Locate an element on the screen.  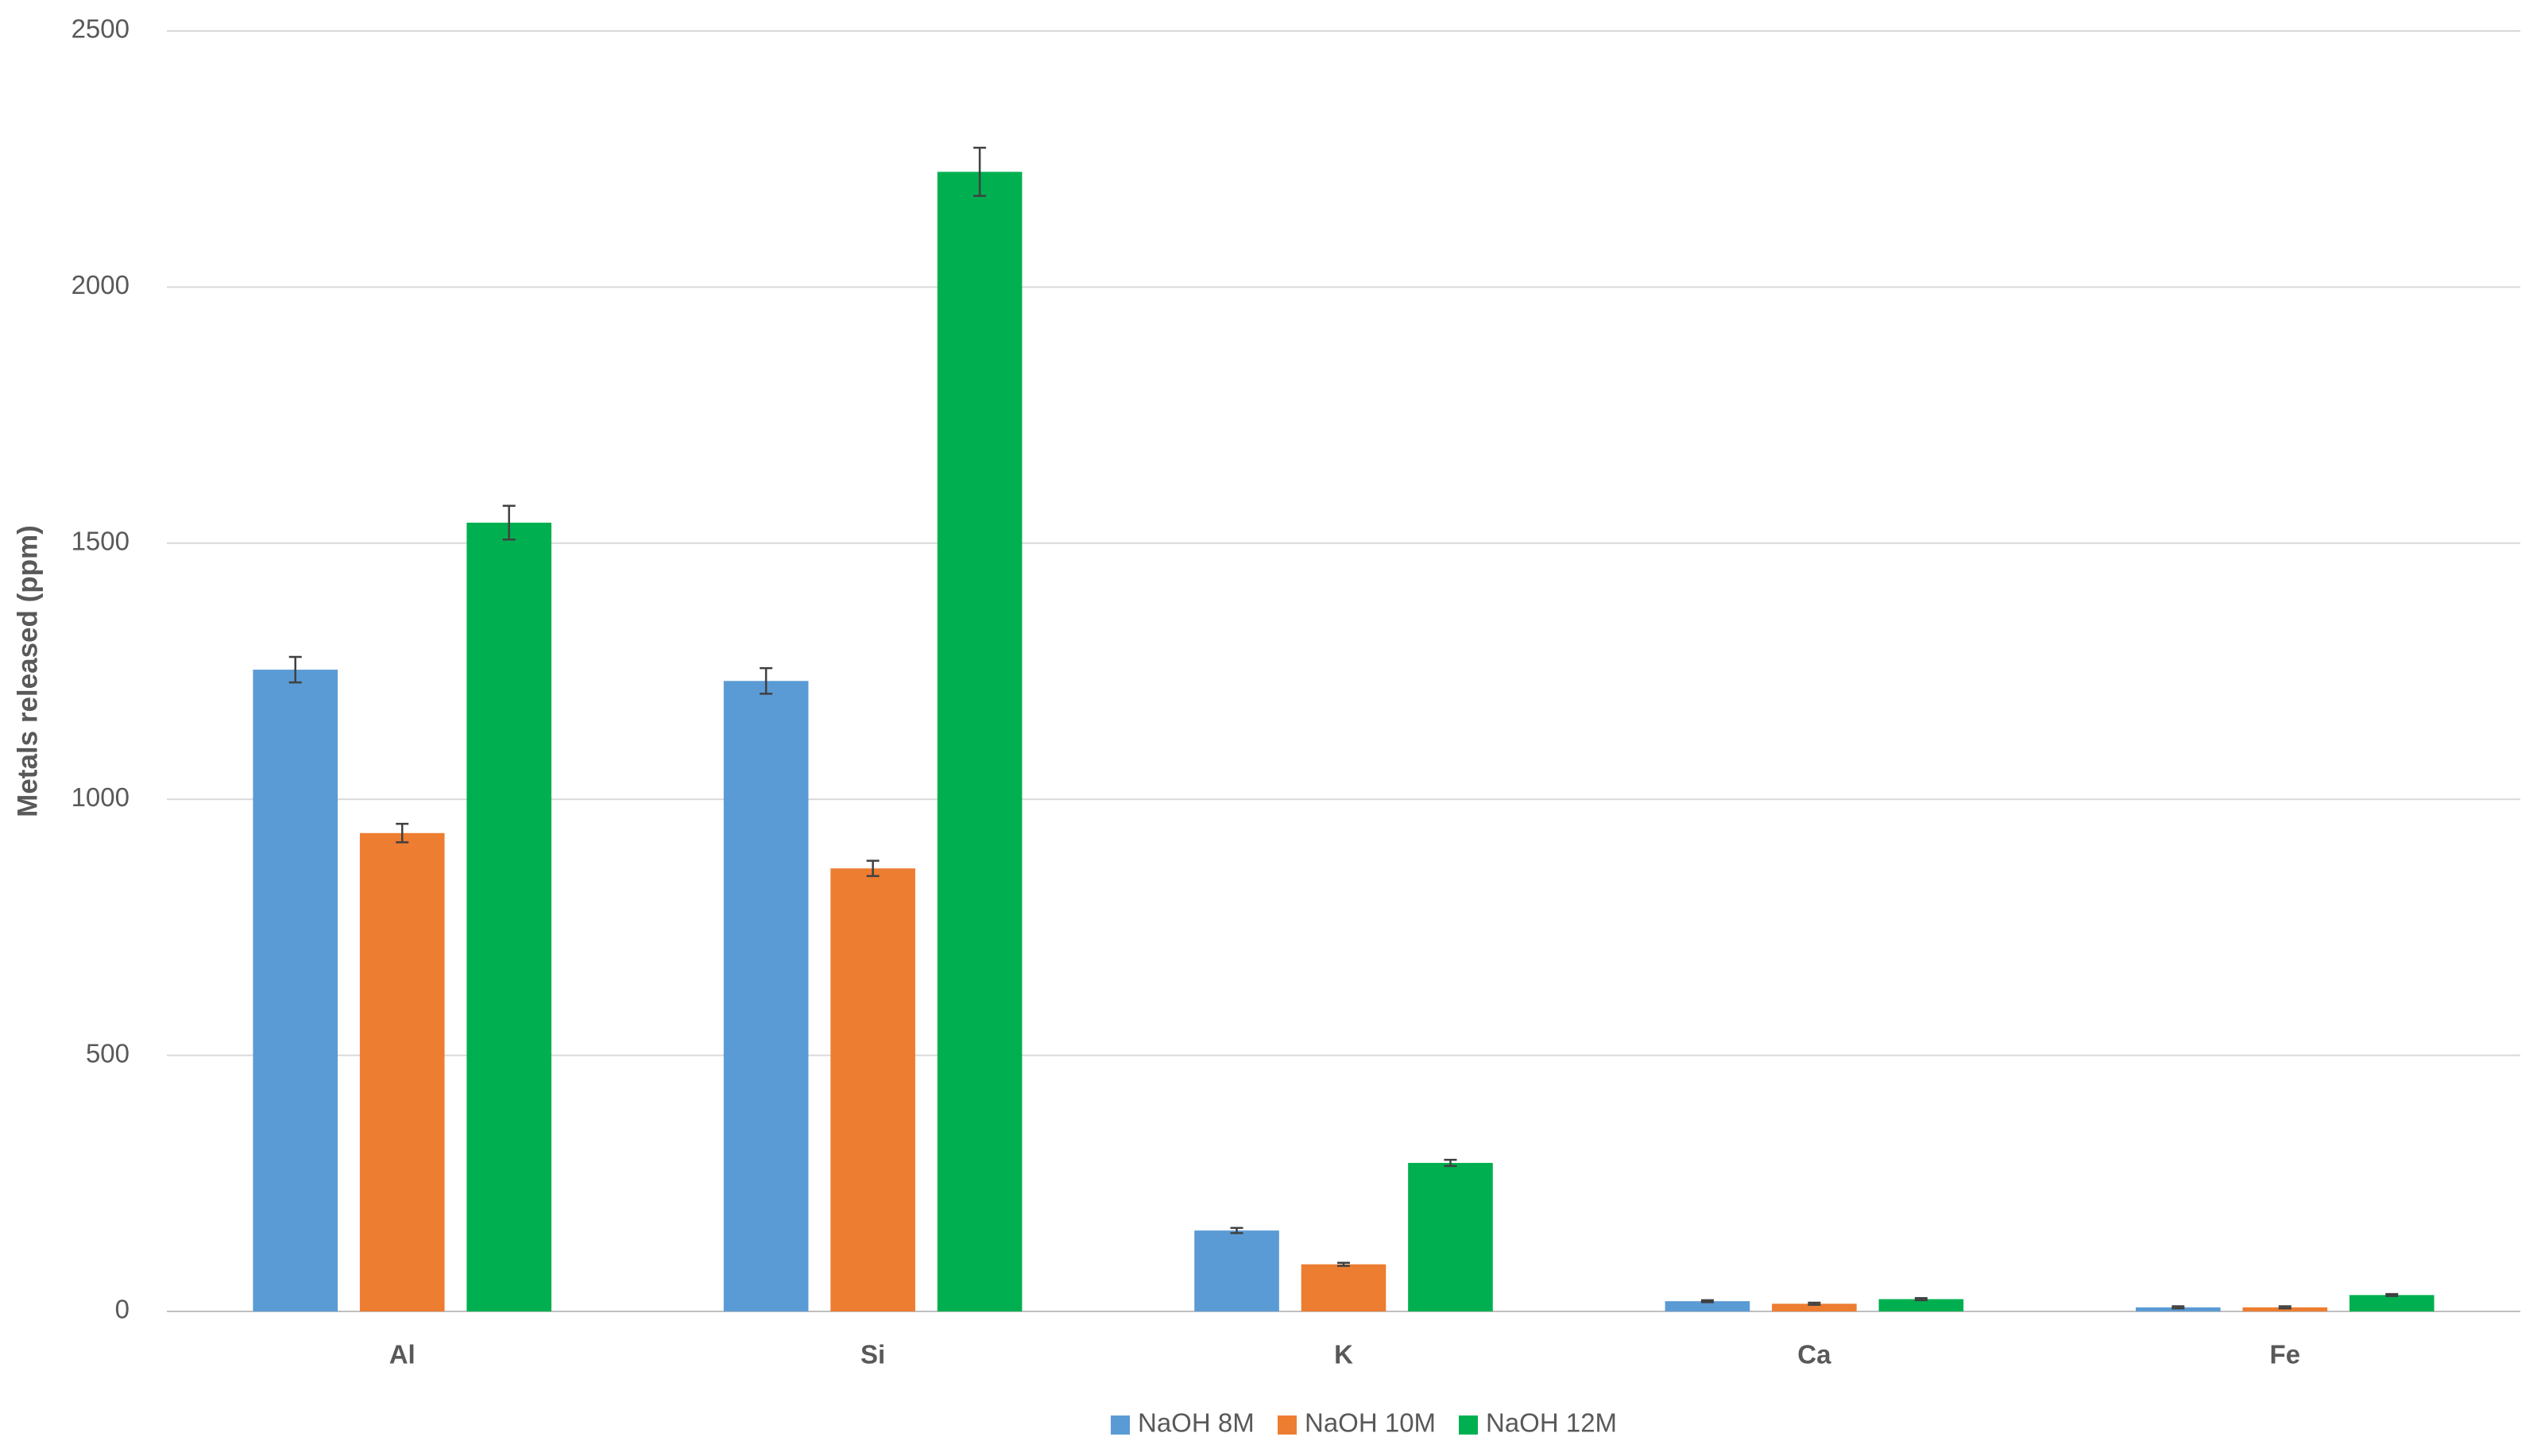
legend-label: NaOH 12M is located at coordinates (1551, 1423).